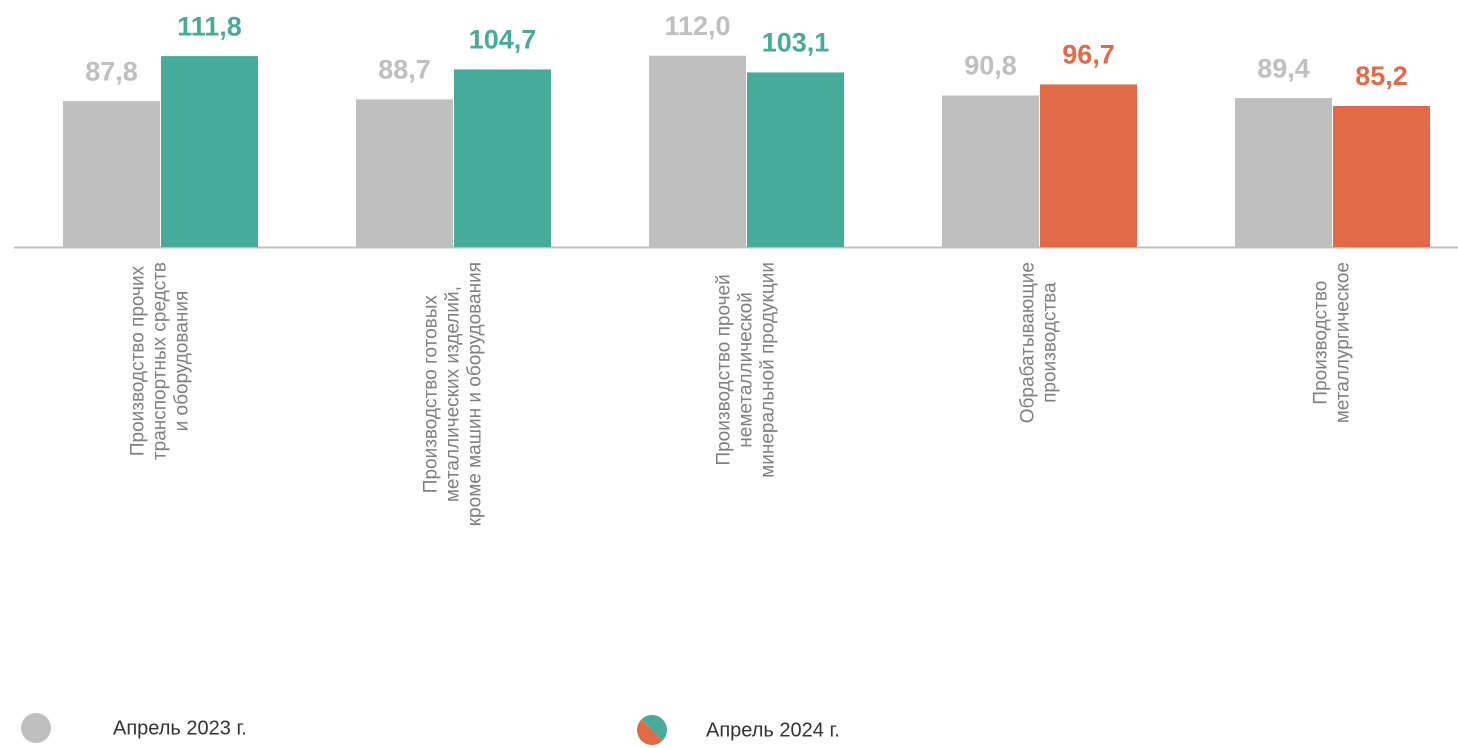  Describe the element at coordinates (1028, 342) in the screenshot. I see `x-tick-label: Обрабатывающие` at that location.